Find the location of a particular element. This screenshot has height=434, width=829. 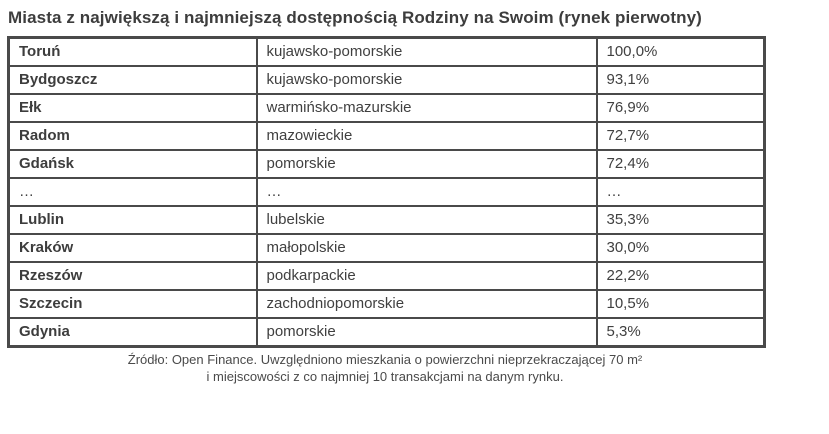

table-row: Bydgoszcz kujawsko-pomorskie 93,1% is located at coordinates (386, 80).